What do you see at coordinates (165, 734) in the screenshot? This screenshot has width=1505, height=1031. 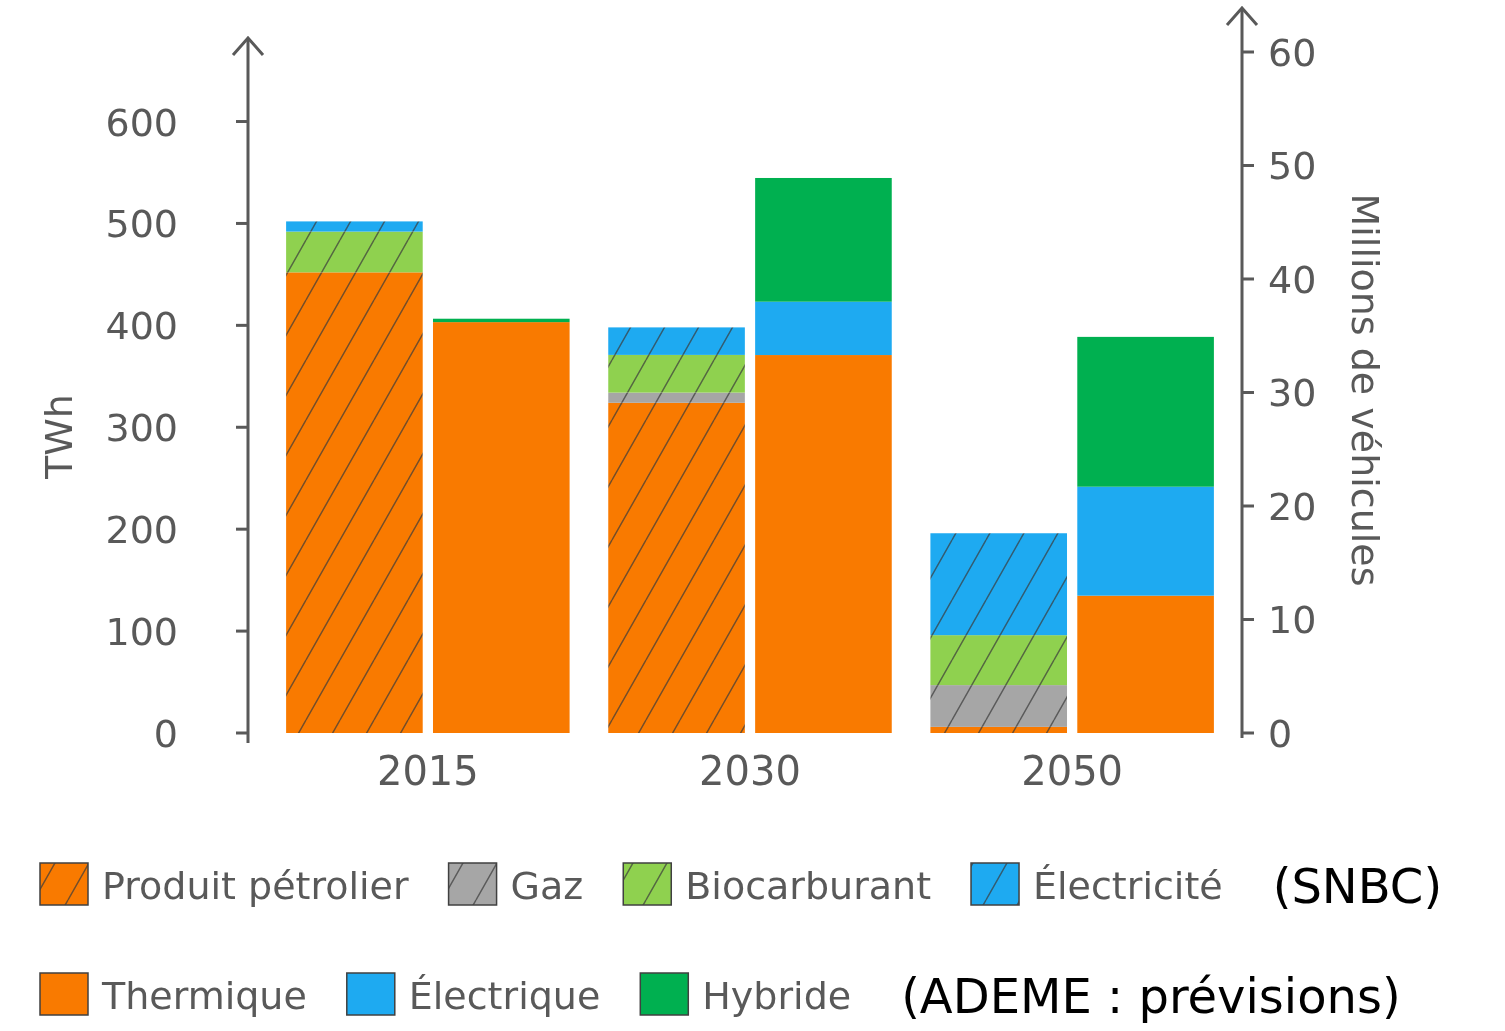 I see `y-tick-label: 0` at bounding box center [165, 734].